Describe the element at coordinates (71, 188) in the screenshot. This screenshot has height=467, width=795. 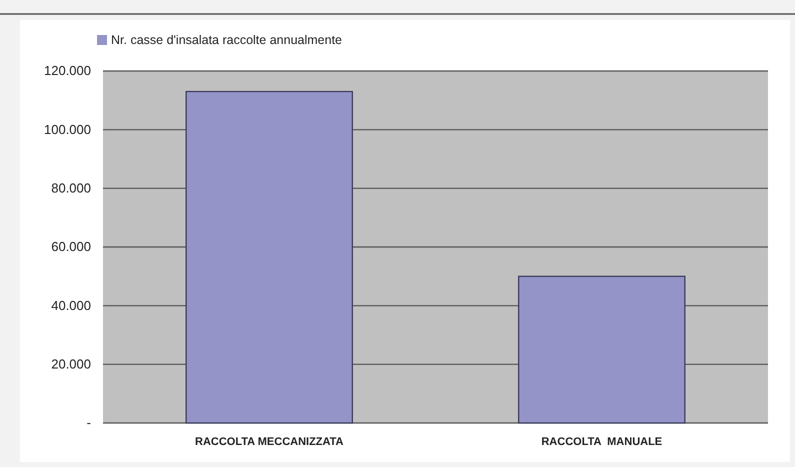
I see `y-tick-label: 80.000` at that location.